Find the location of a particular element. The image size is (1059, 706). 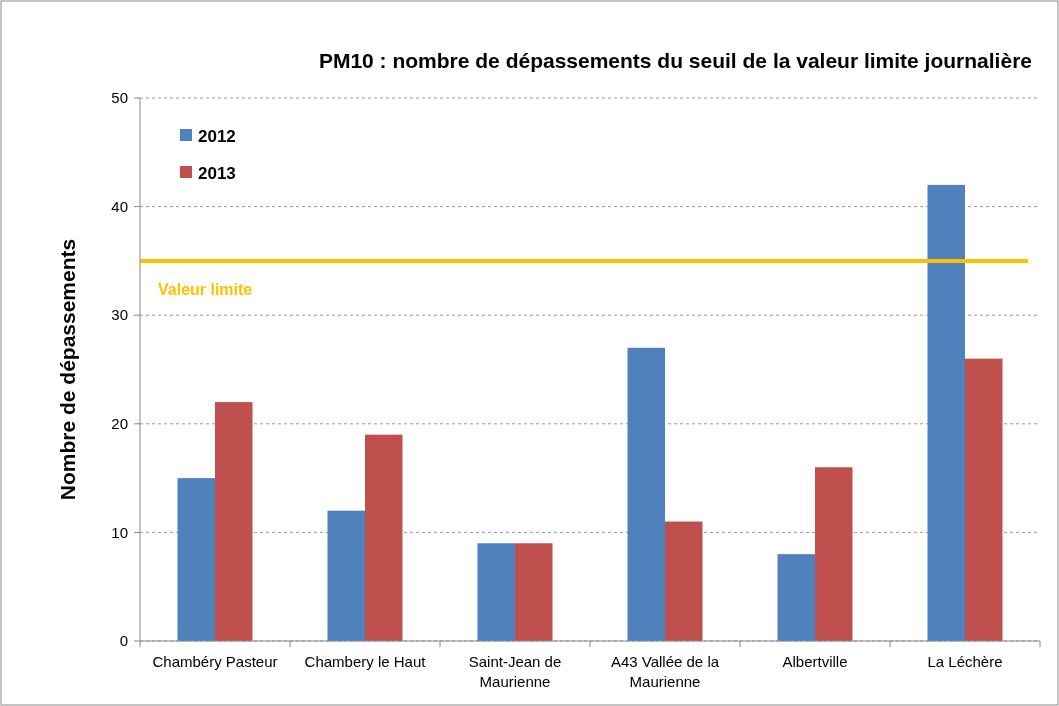

legend-label: 2013 is located at coordinates (217, 173).